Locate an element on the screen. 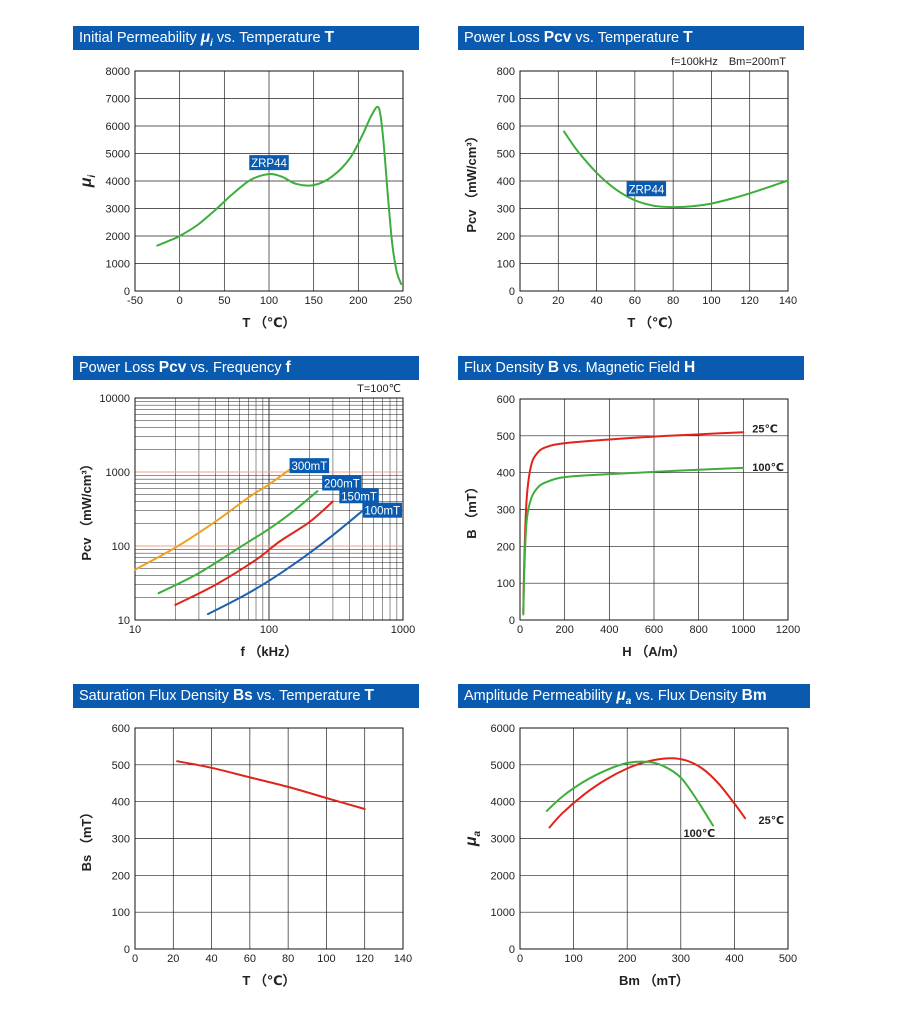 This screenshot has height=1024, width=922. series-line-200mT is located at coordinates (238, 542).